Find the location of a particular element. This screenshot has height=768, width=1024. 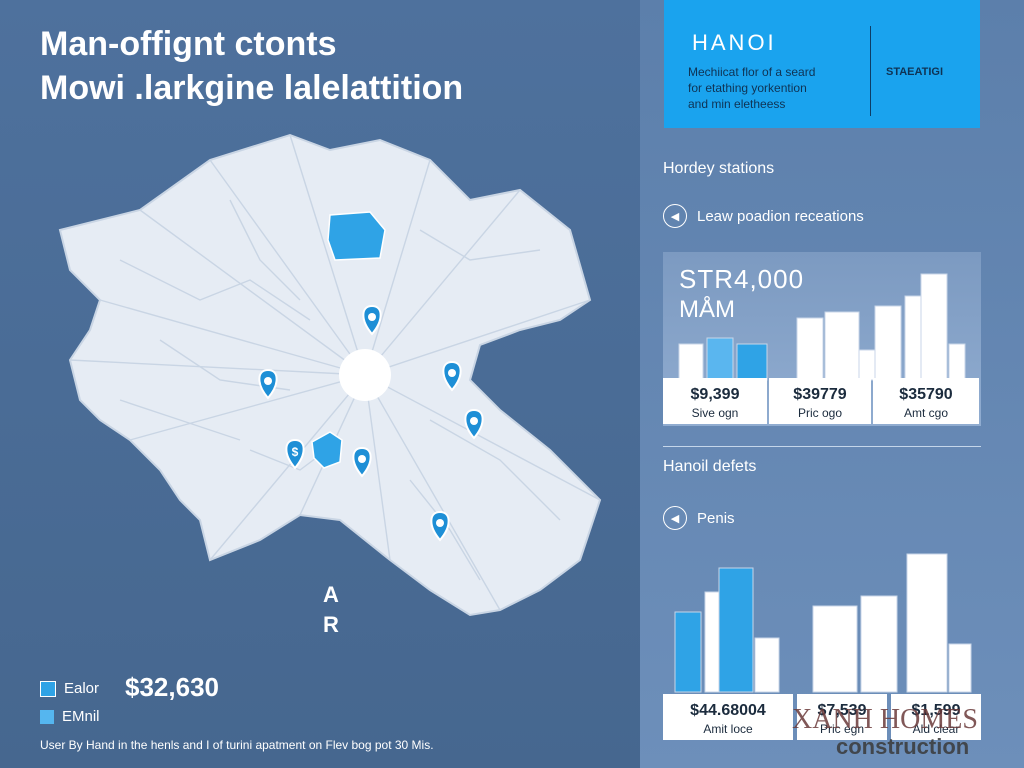

highlight-district-north is located at coordinates (356, 236).